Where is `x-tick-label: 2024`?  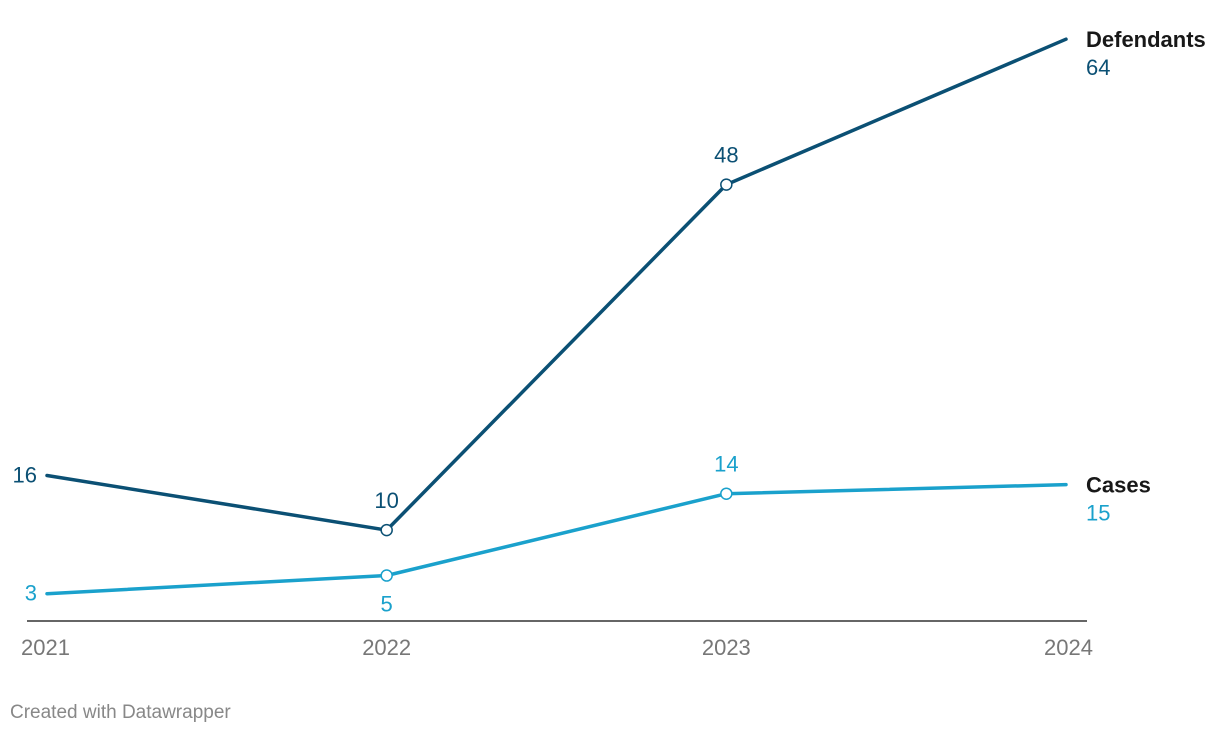
x-tick-label: 2024 is located at coordinates (1068, 647).